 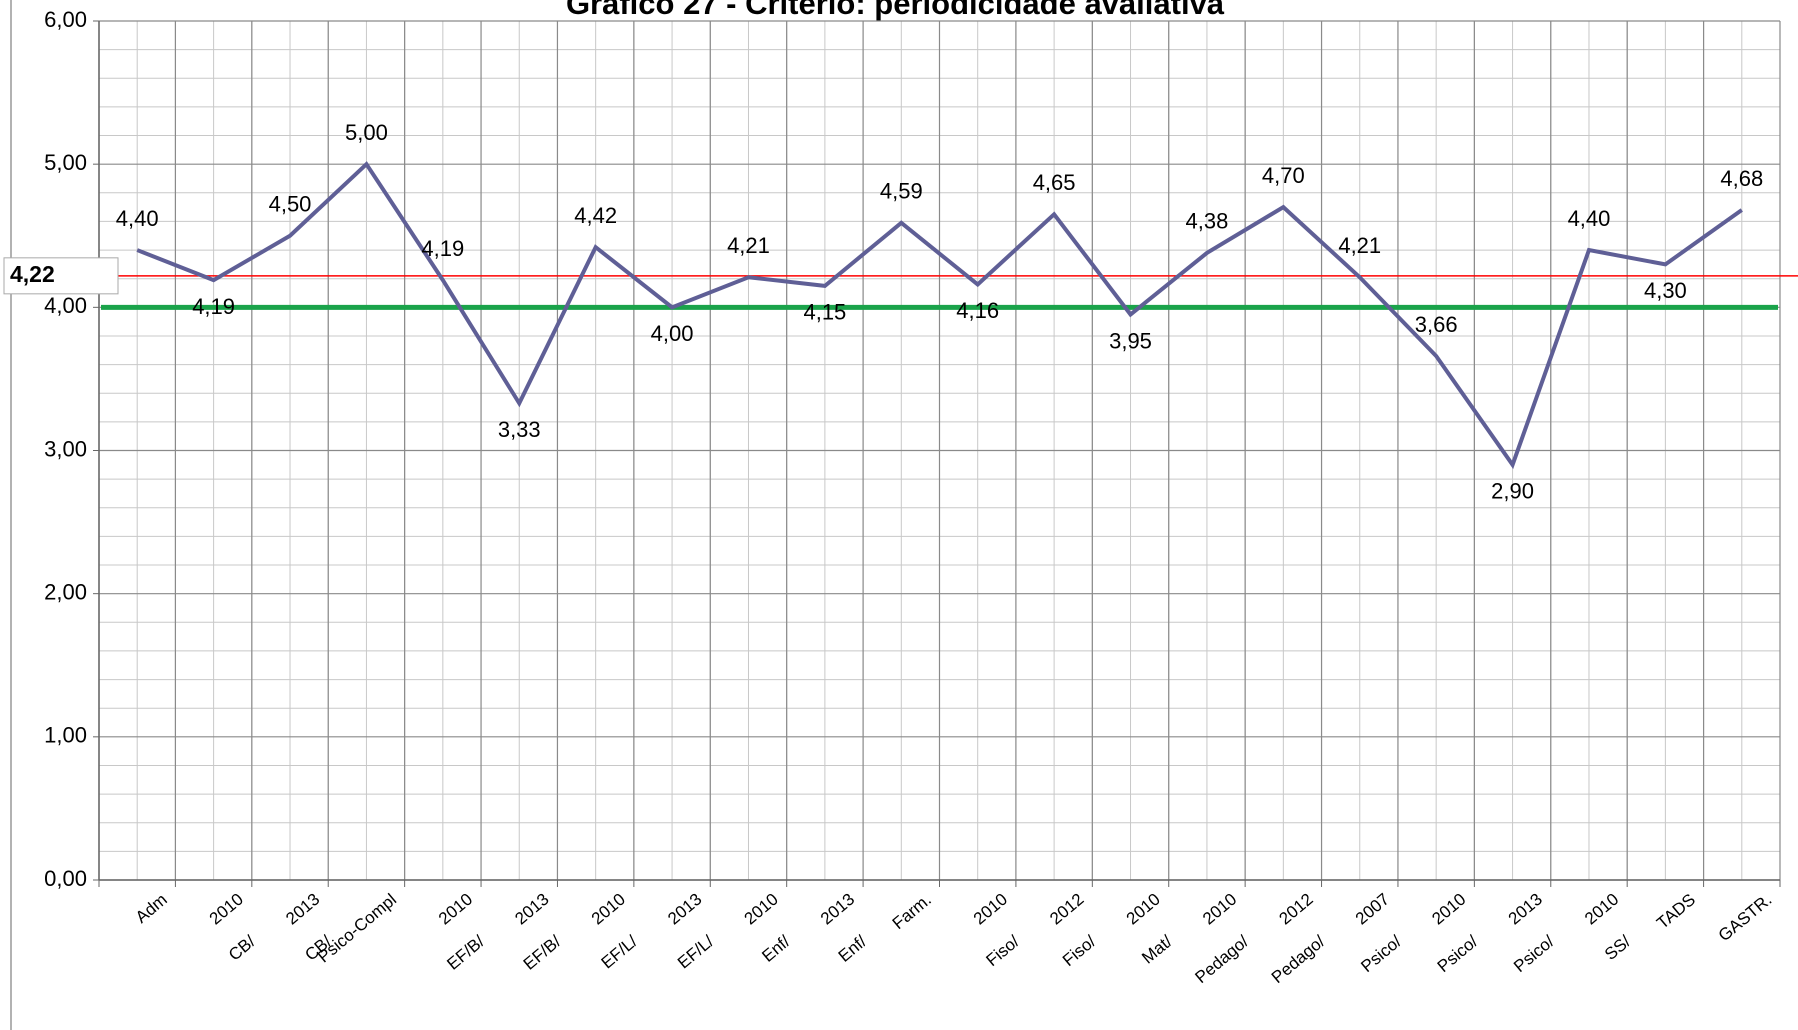 What do you see at coordinates (1745, 917) in the screenshot?
I see `x-tick-label: GASTR.` at bounding box center [1745, 917].